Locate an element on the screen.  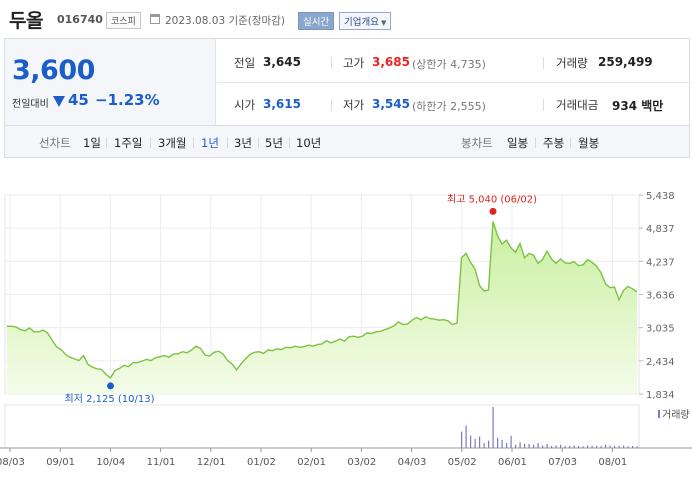
y-tick-label: 5,438 is located at coordinates (660, 196).